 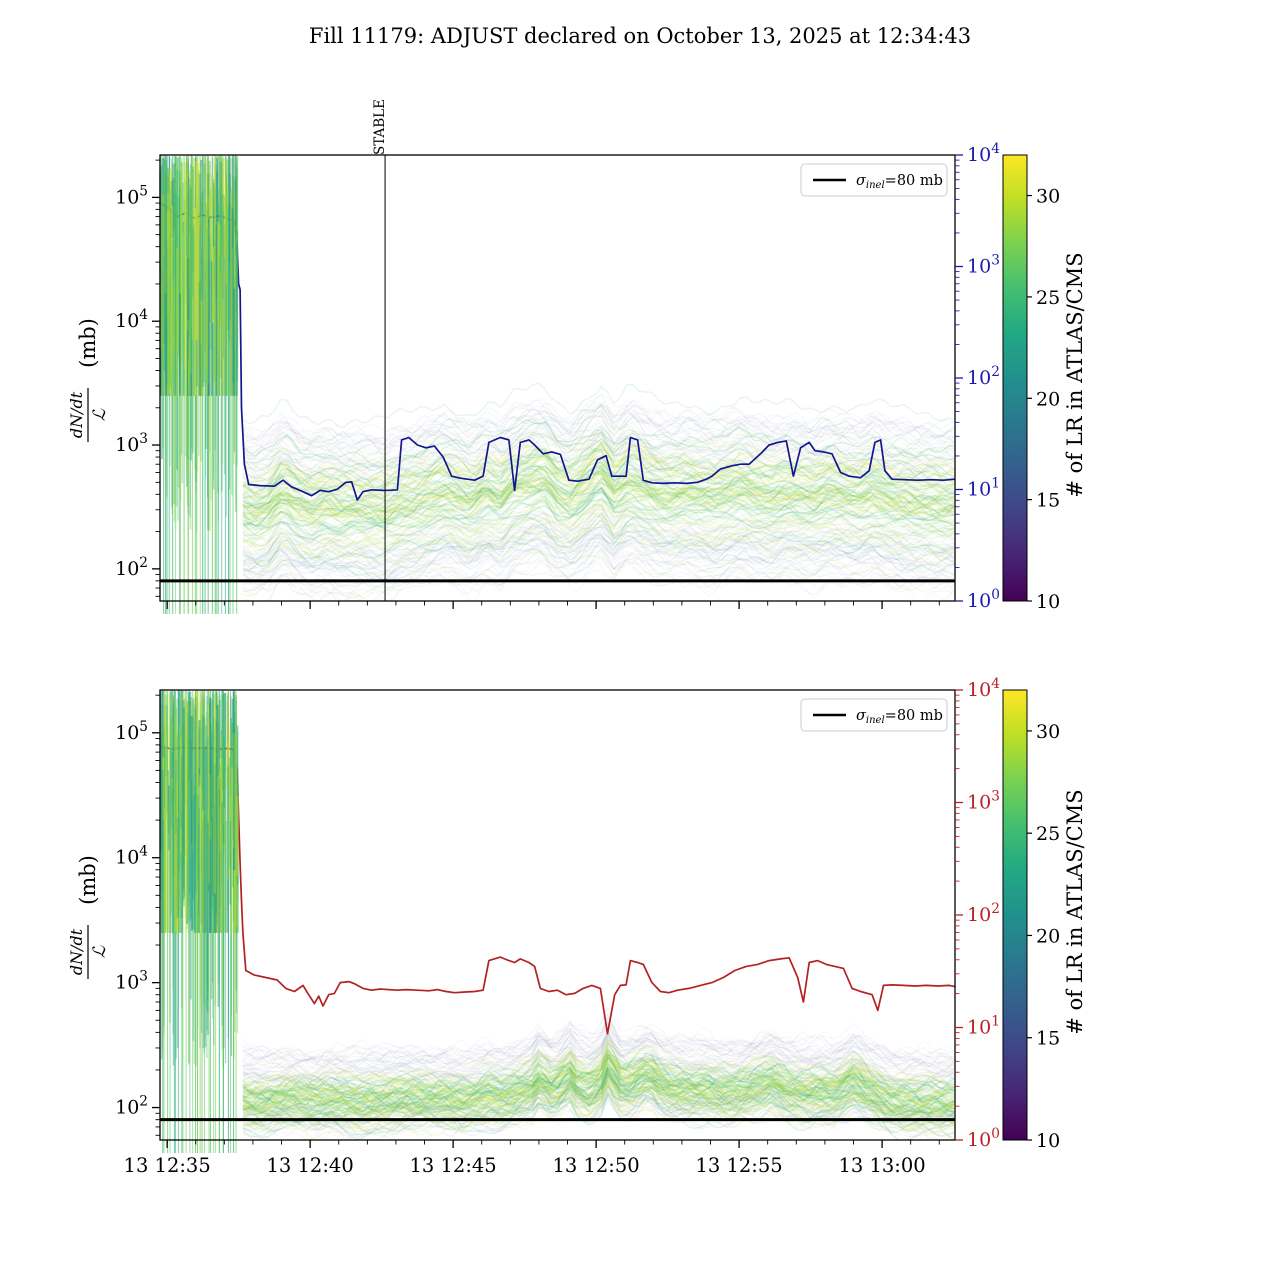 What do you see at coordinates (167, 1165) in the screenshot?
I see `x-tick-label: 13 12:35` at bounding box center [167, 1165].